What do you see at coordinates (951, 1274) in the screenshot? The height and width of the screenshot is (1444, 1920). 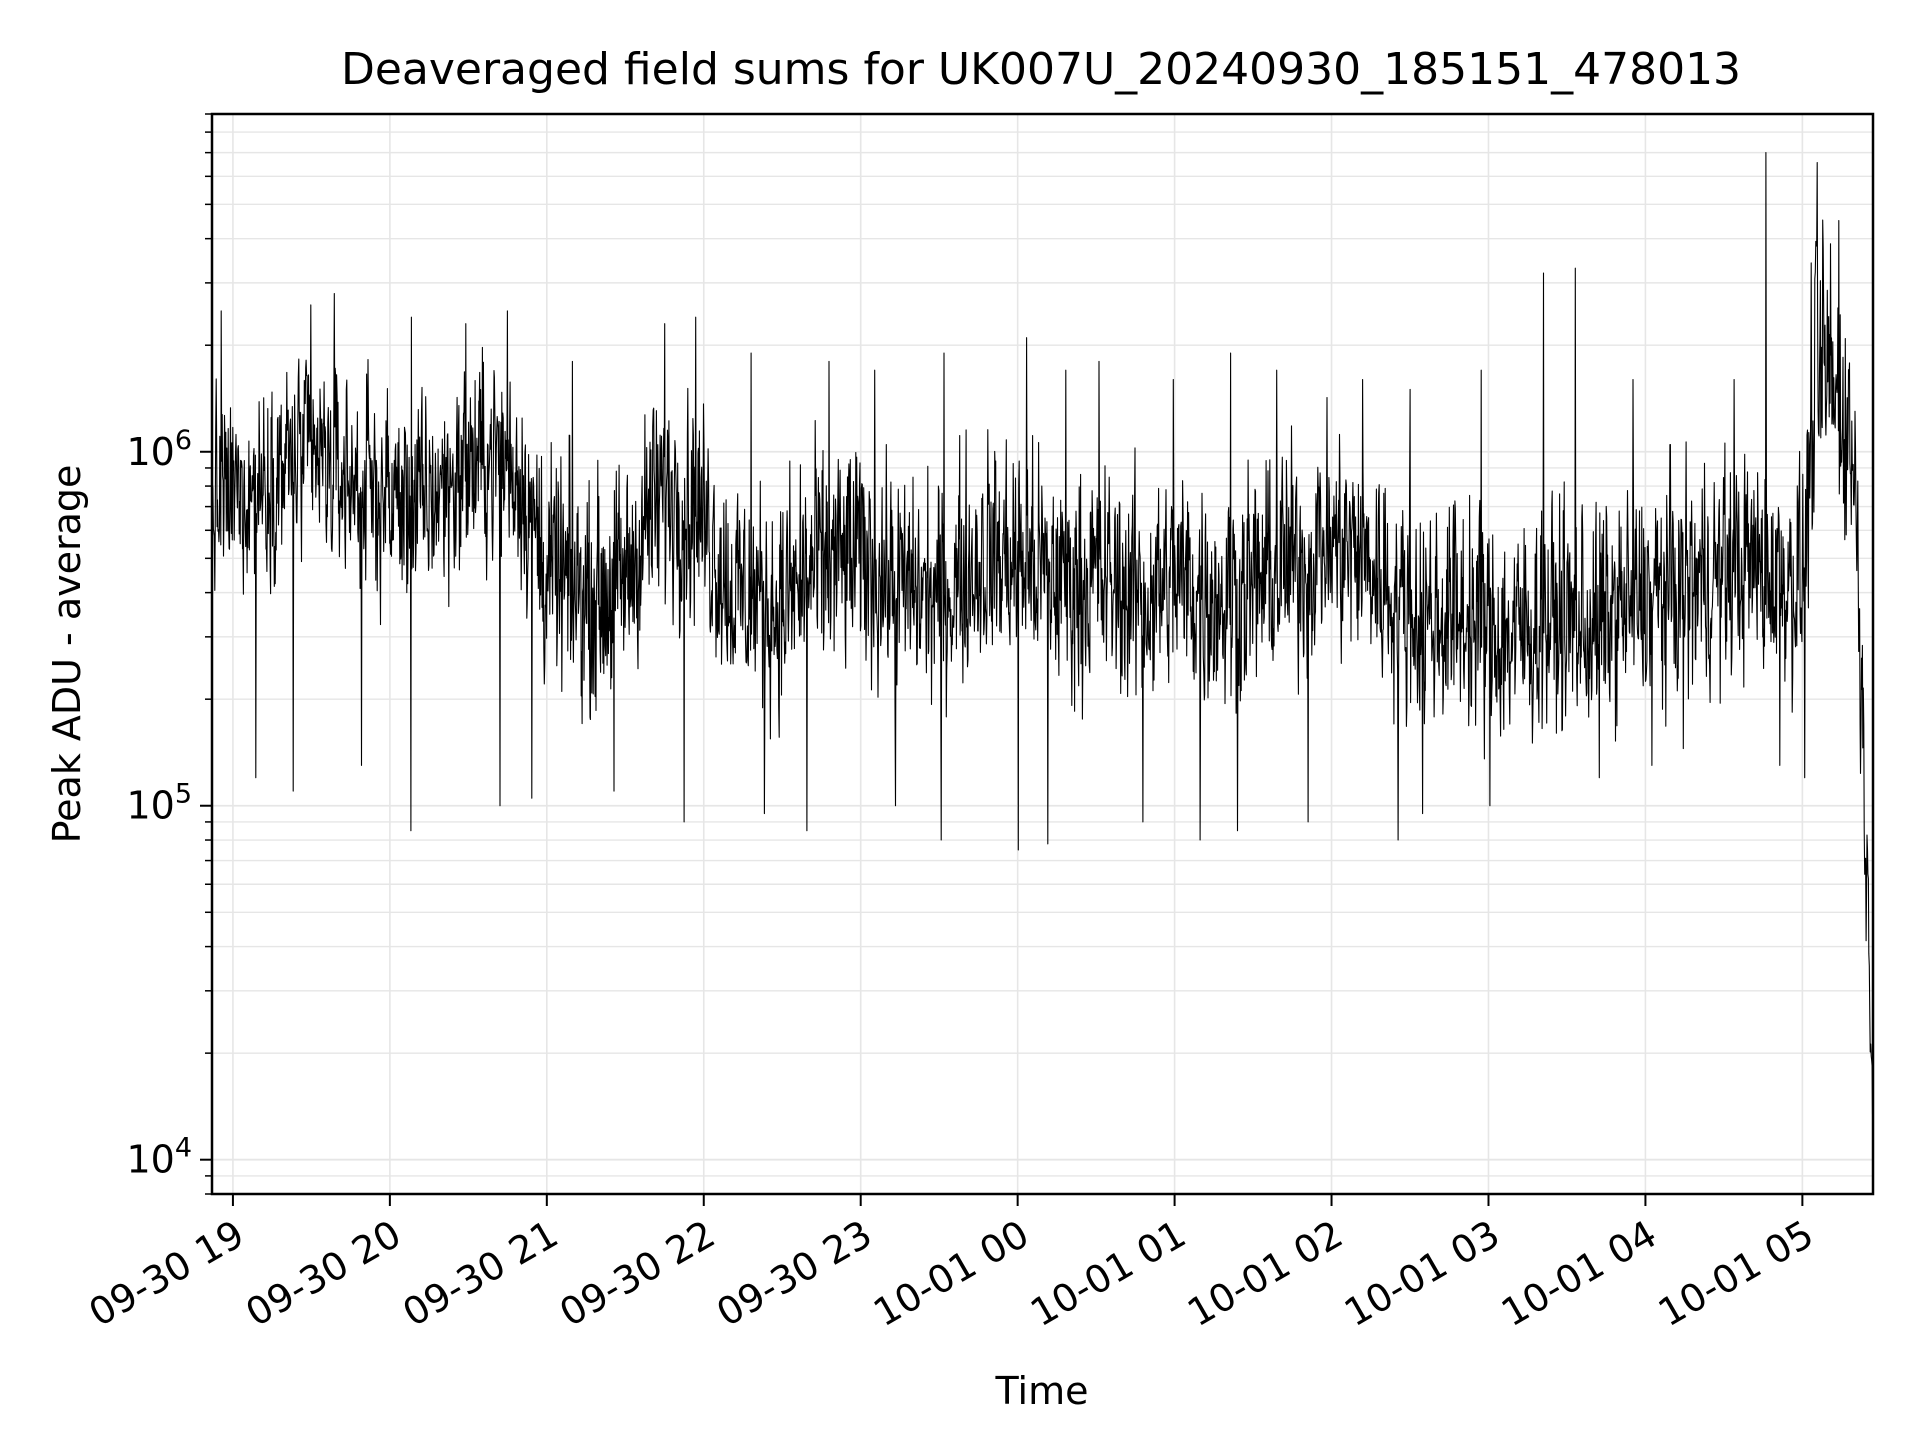 I see `x-tick-label: 10-01 00` at bounding box center [951, 1274].